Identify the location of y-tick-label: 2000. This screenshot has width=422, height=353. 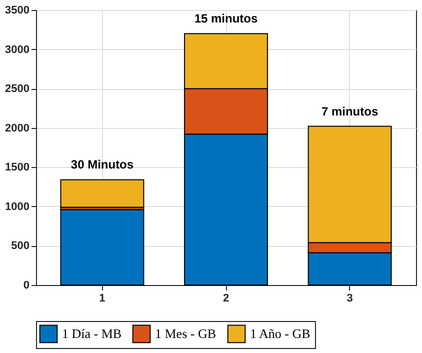
(17, 128).